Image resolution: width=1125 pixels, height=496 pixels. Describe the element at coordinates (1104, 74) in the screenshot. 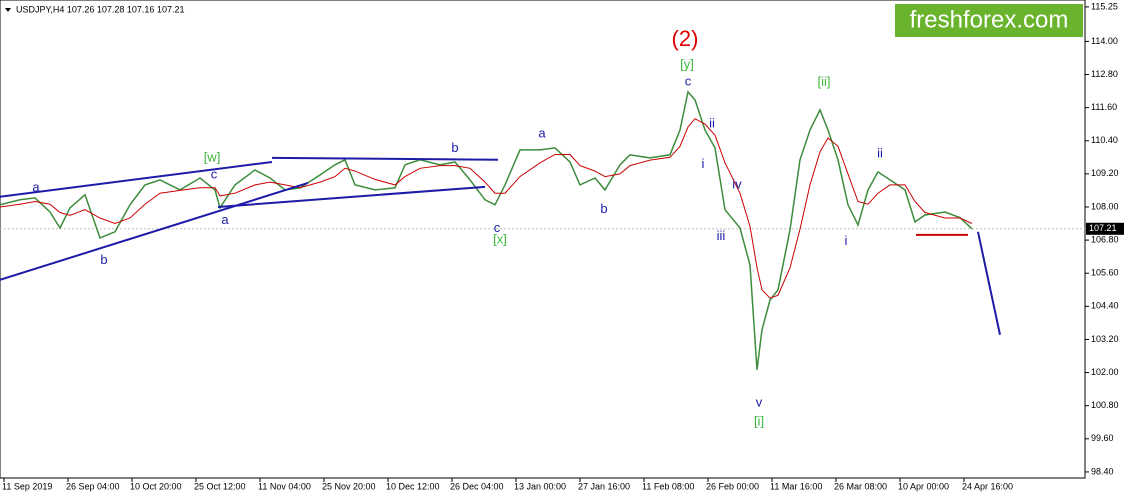

I see `y-tick-label: 112.80` at that location.